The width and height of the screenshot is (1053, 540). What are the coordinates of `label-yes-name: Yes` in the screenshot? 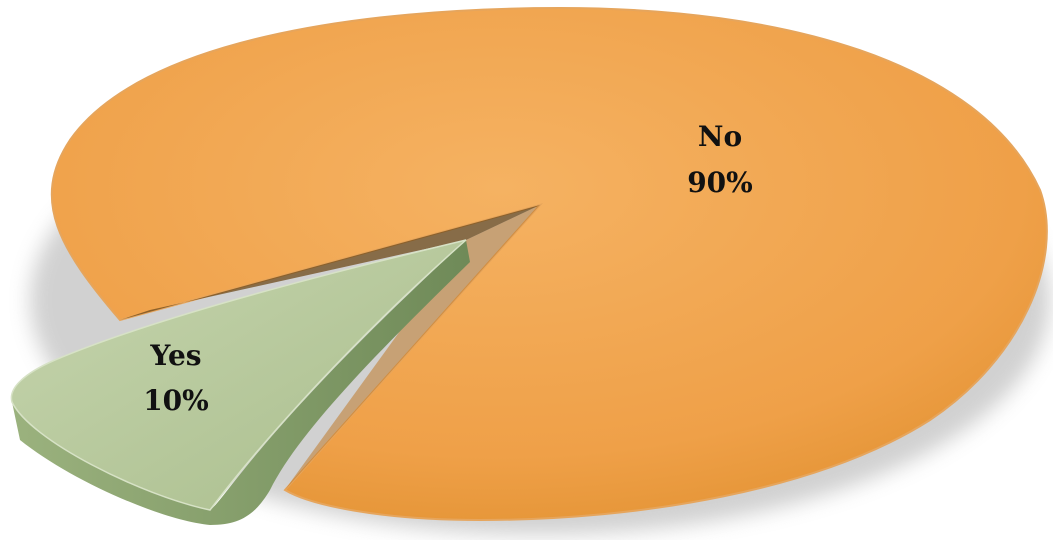 It's located at (175, 355).